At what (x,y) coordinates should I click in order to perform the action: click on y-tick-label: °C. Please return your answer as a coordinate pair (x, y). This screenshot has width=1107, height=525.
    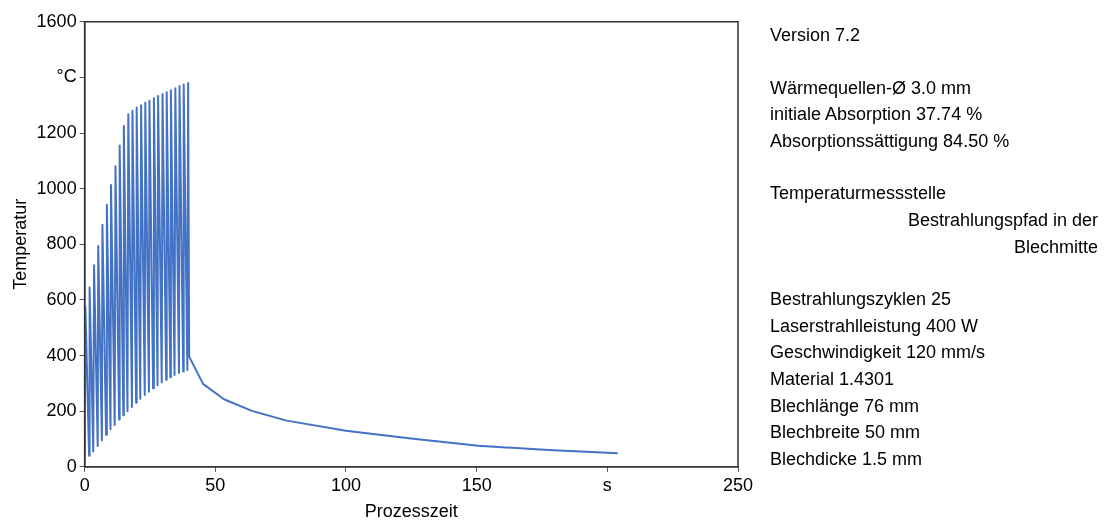
    Looking at the image, I should click on (66, 76).